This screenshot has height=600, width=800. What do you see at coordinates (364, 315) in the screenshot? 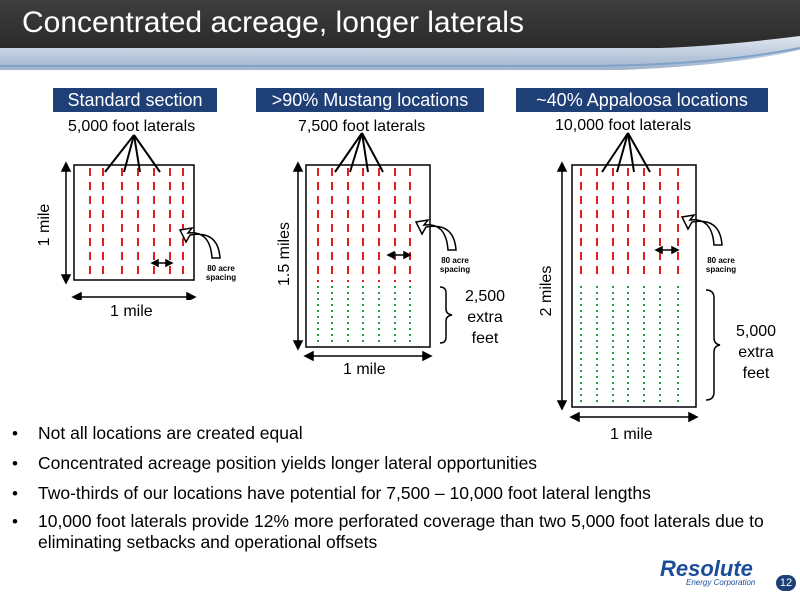
I see `panel-2-green-laterals` at bounding box center [364, 315].